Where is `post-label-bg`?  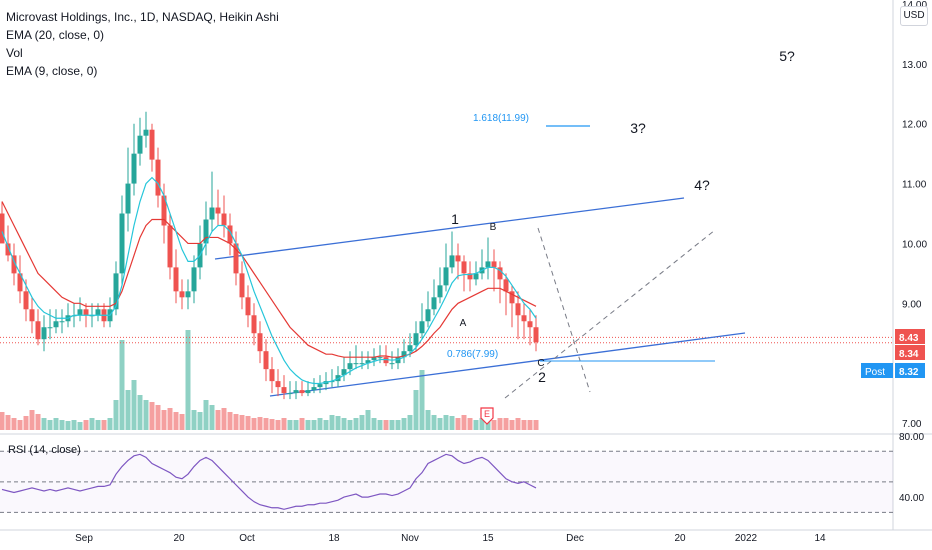
post-label-bg is located at coordinates (877, 370).